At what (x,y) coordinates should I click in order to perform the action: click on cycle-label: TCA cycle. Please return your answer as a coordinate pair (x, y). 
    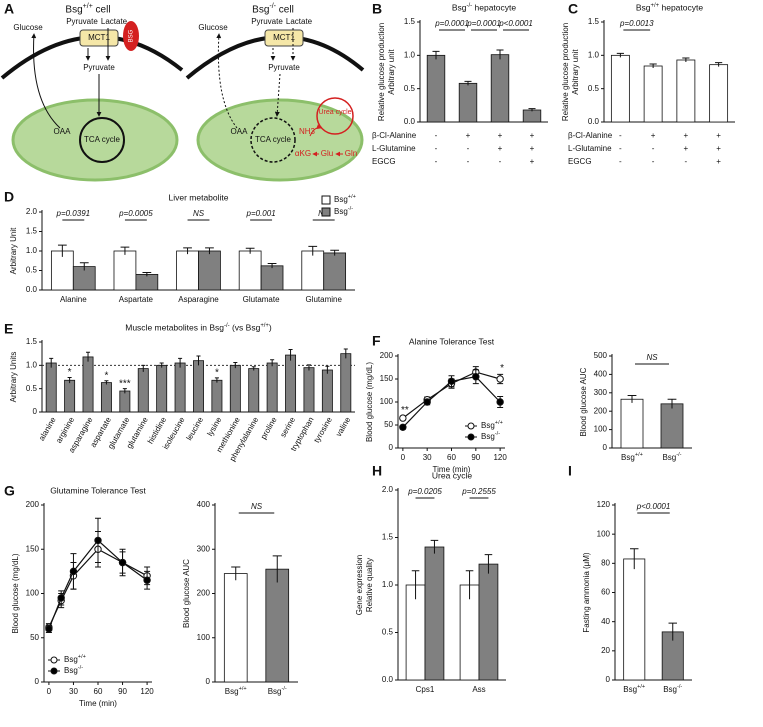
    Looking at the image, I should click on (102, 139).